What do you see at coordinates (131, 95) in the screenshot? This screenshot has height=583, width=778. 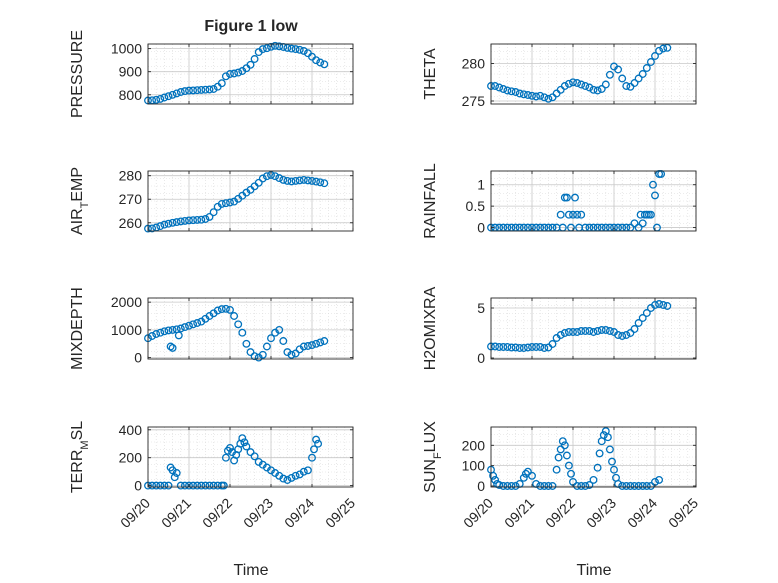 I see `y-tick-label: 800` at bounding box center [131, 95].